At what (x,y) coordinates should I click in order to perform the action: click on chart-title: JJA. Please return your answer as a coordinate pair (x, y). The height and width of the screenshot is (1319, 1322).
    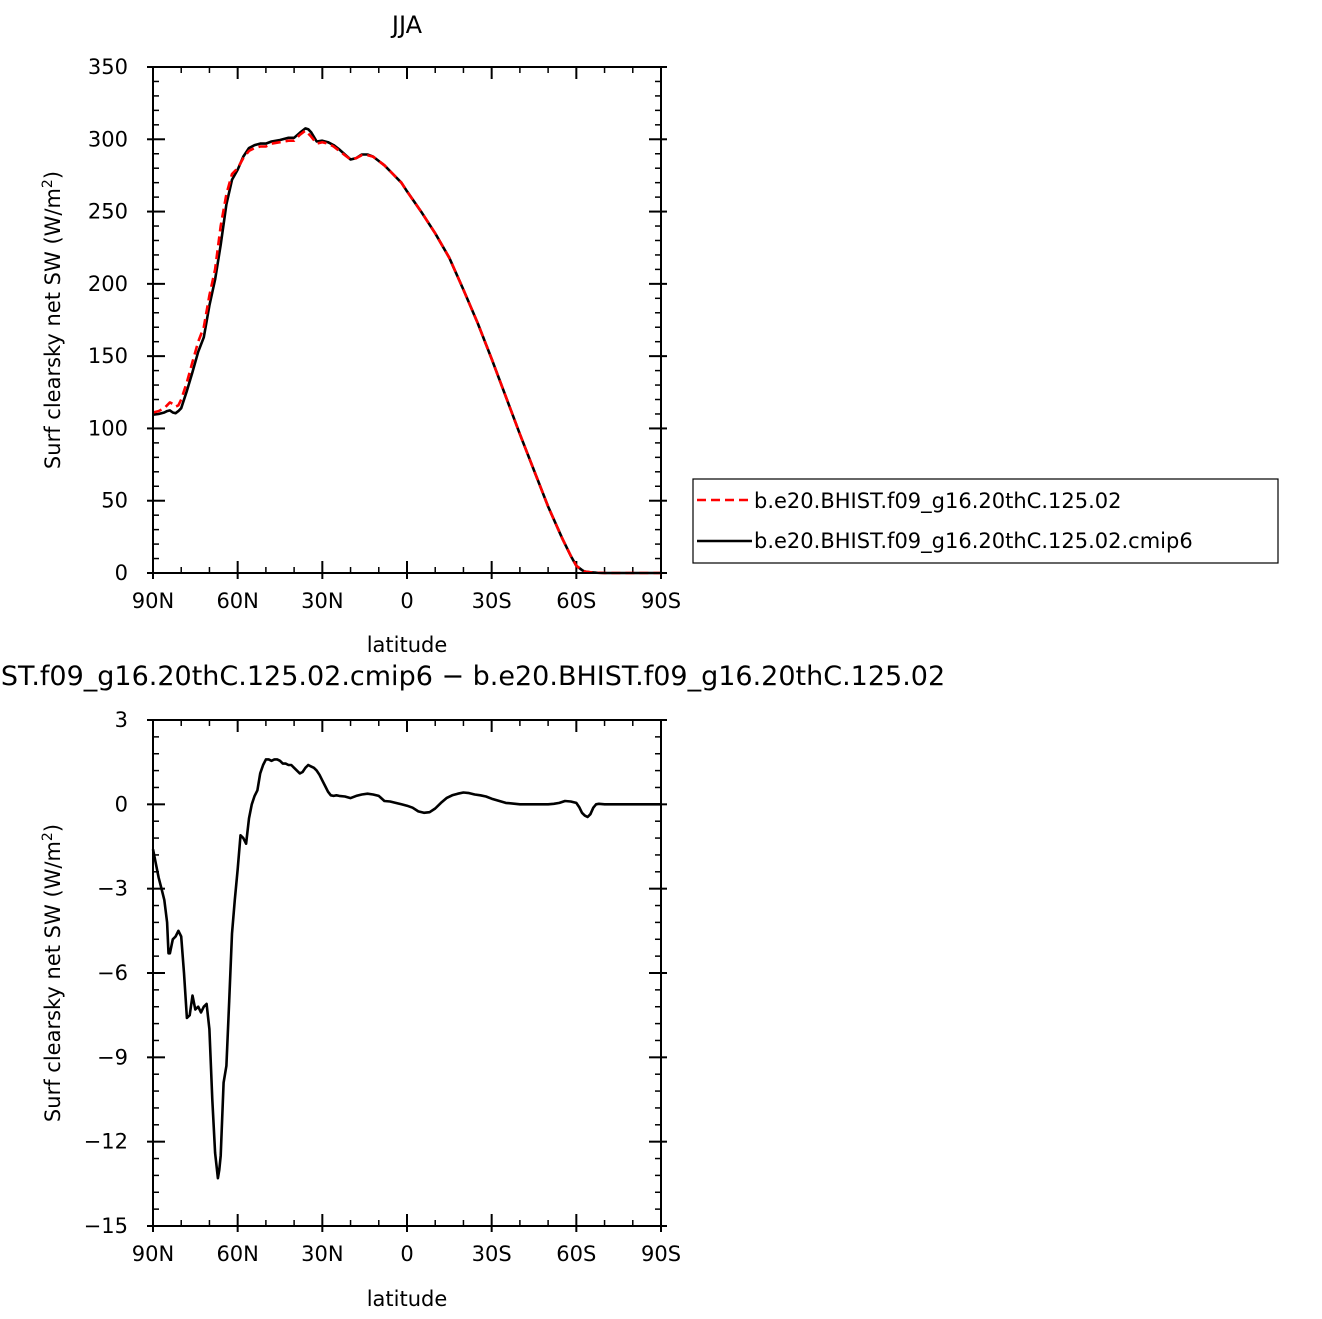
    Looking at the image, I should click on (406, 25).